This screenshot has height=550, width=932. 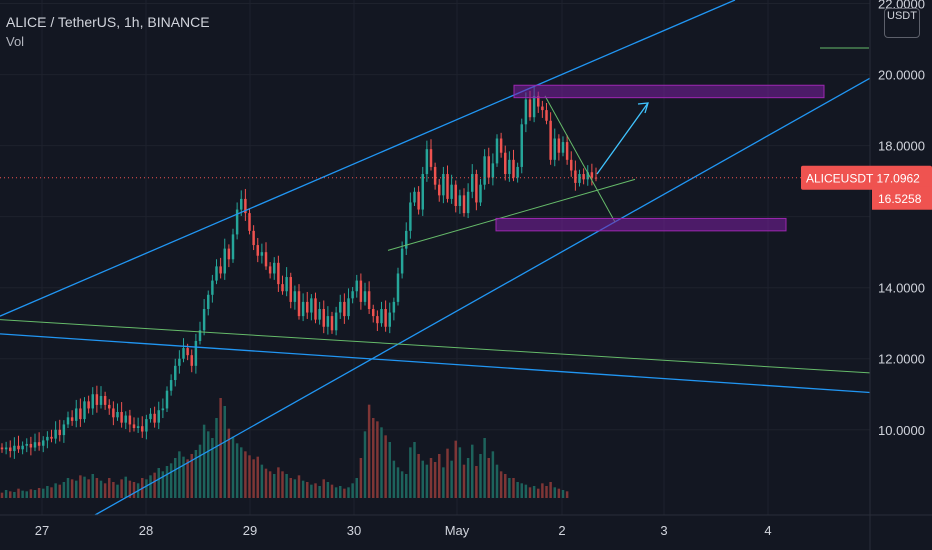 What do you see at coordinates (863, 179) in the screenshot?
I see `symbol-tag-label: ALICEUSDT 17.0962` at bounding box center [863, 179].